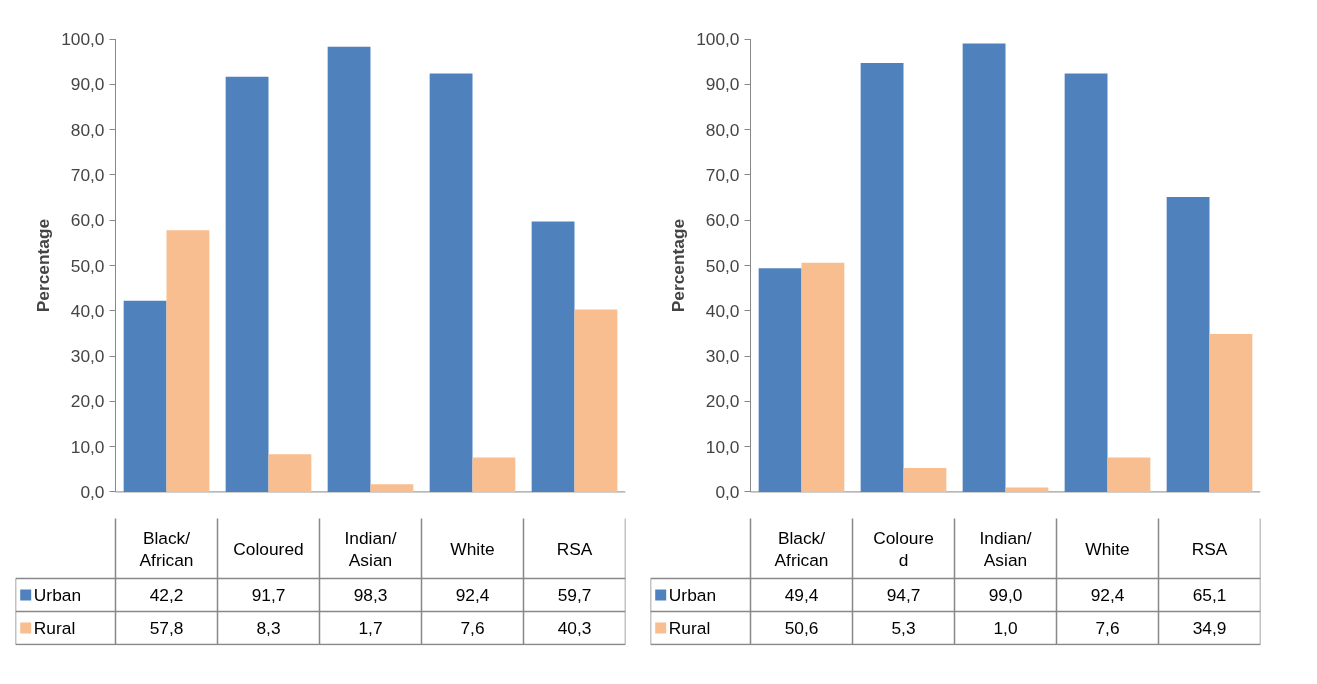 This screenshot has height=684, width=1317. I want to click on x-tick-label: Coloure d, so click(903, 548).